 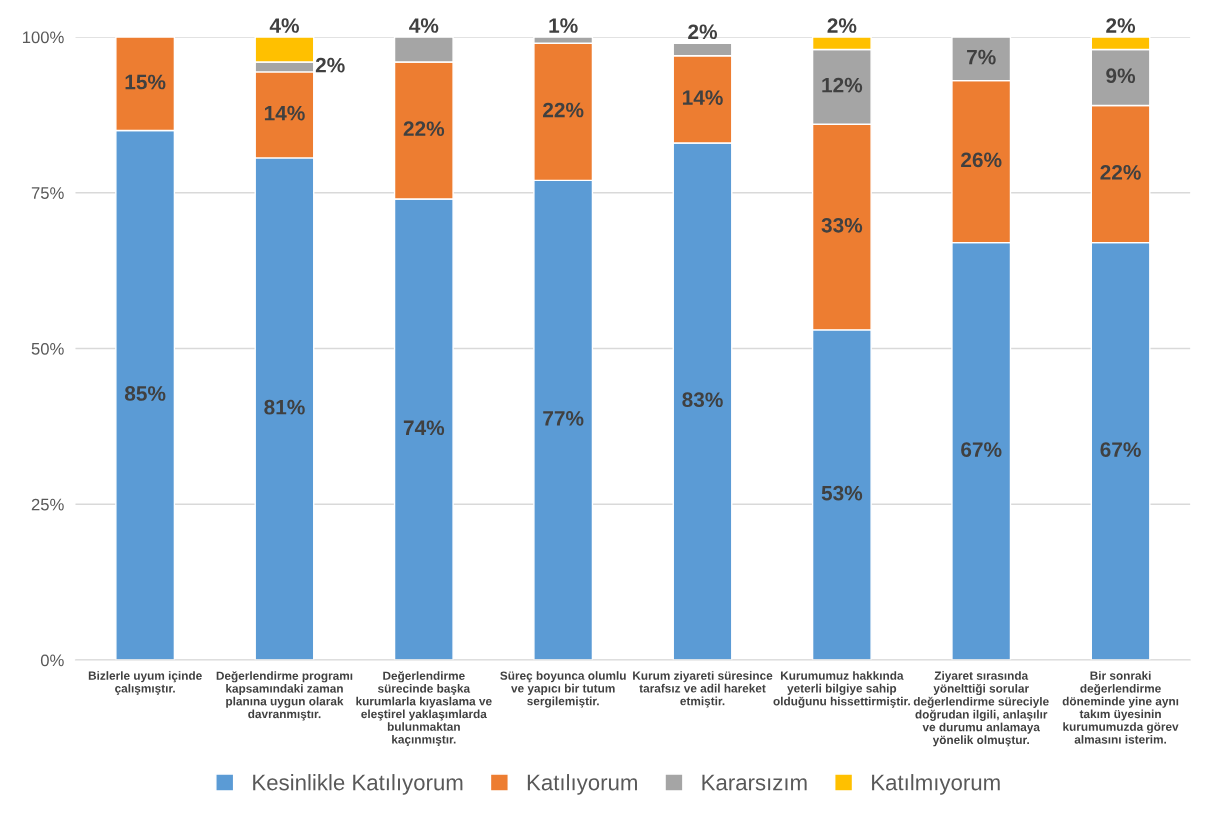 I want to click on x-tick-label: Kurum ziyareti süresince tarafsız ve adil hareket etmiştir., so click(x=703, y=689).